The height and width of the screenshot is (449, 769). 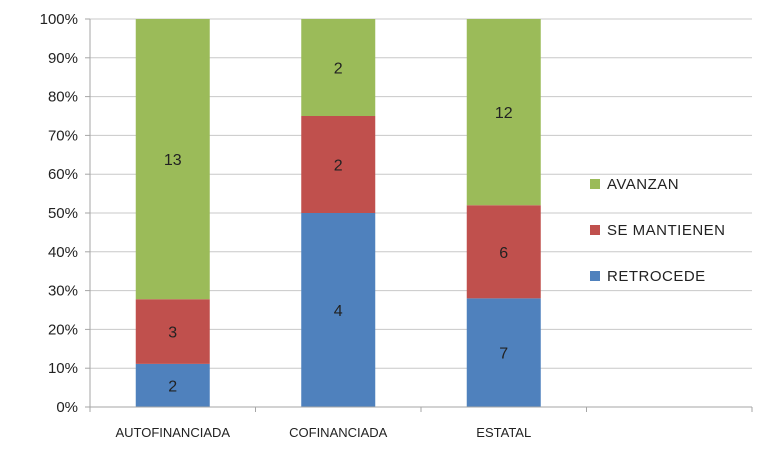 What do you see at coordinates (63, 291) in the screenshot?
I see `y-tick-label: 30%` at bounding box center [63, 291].